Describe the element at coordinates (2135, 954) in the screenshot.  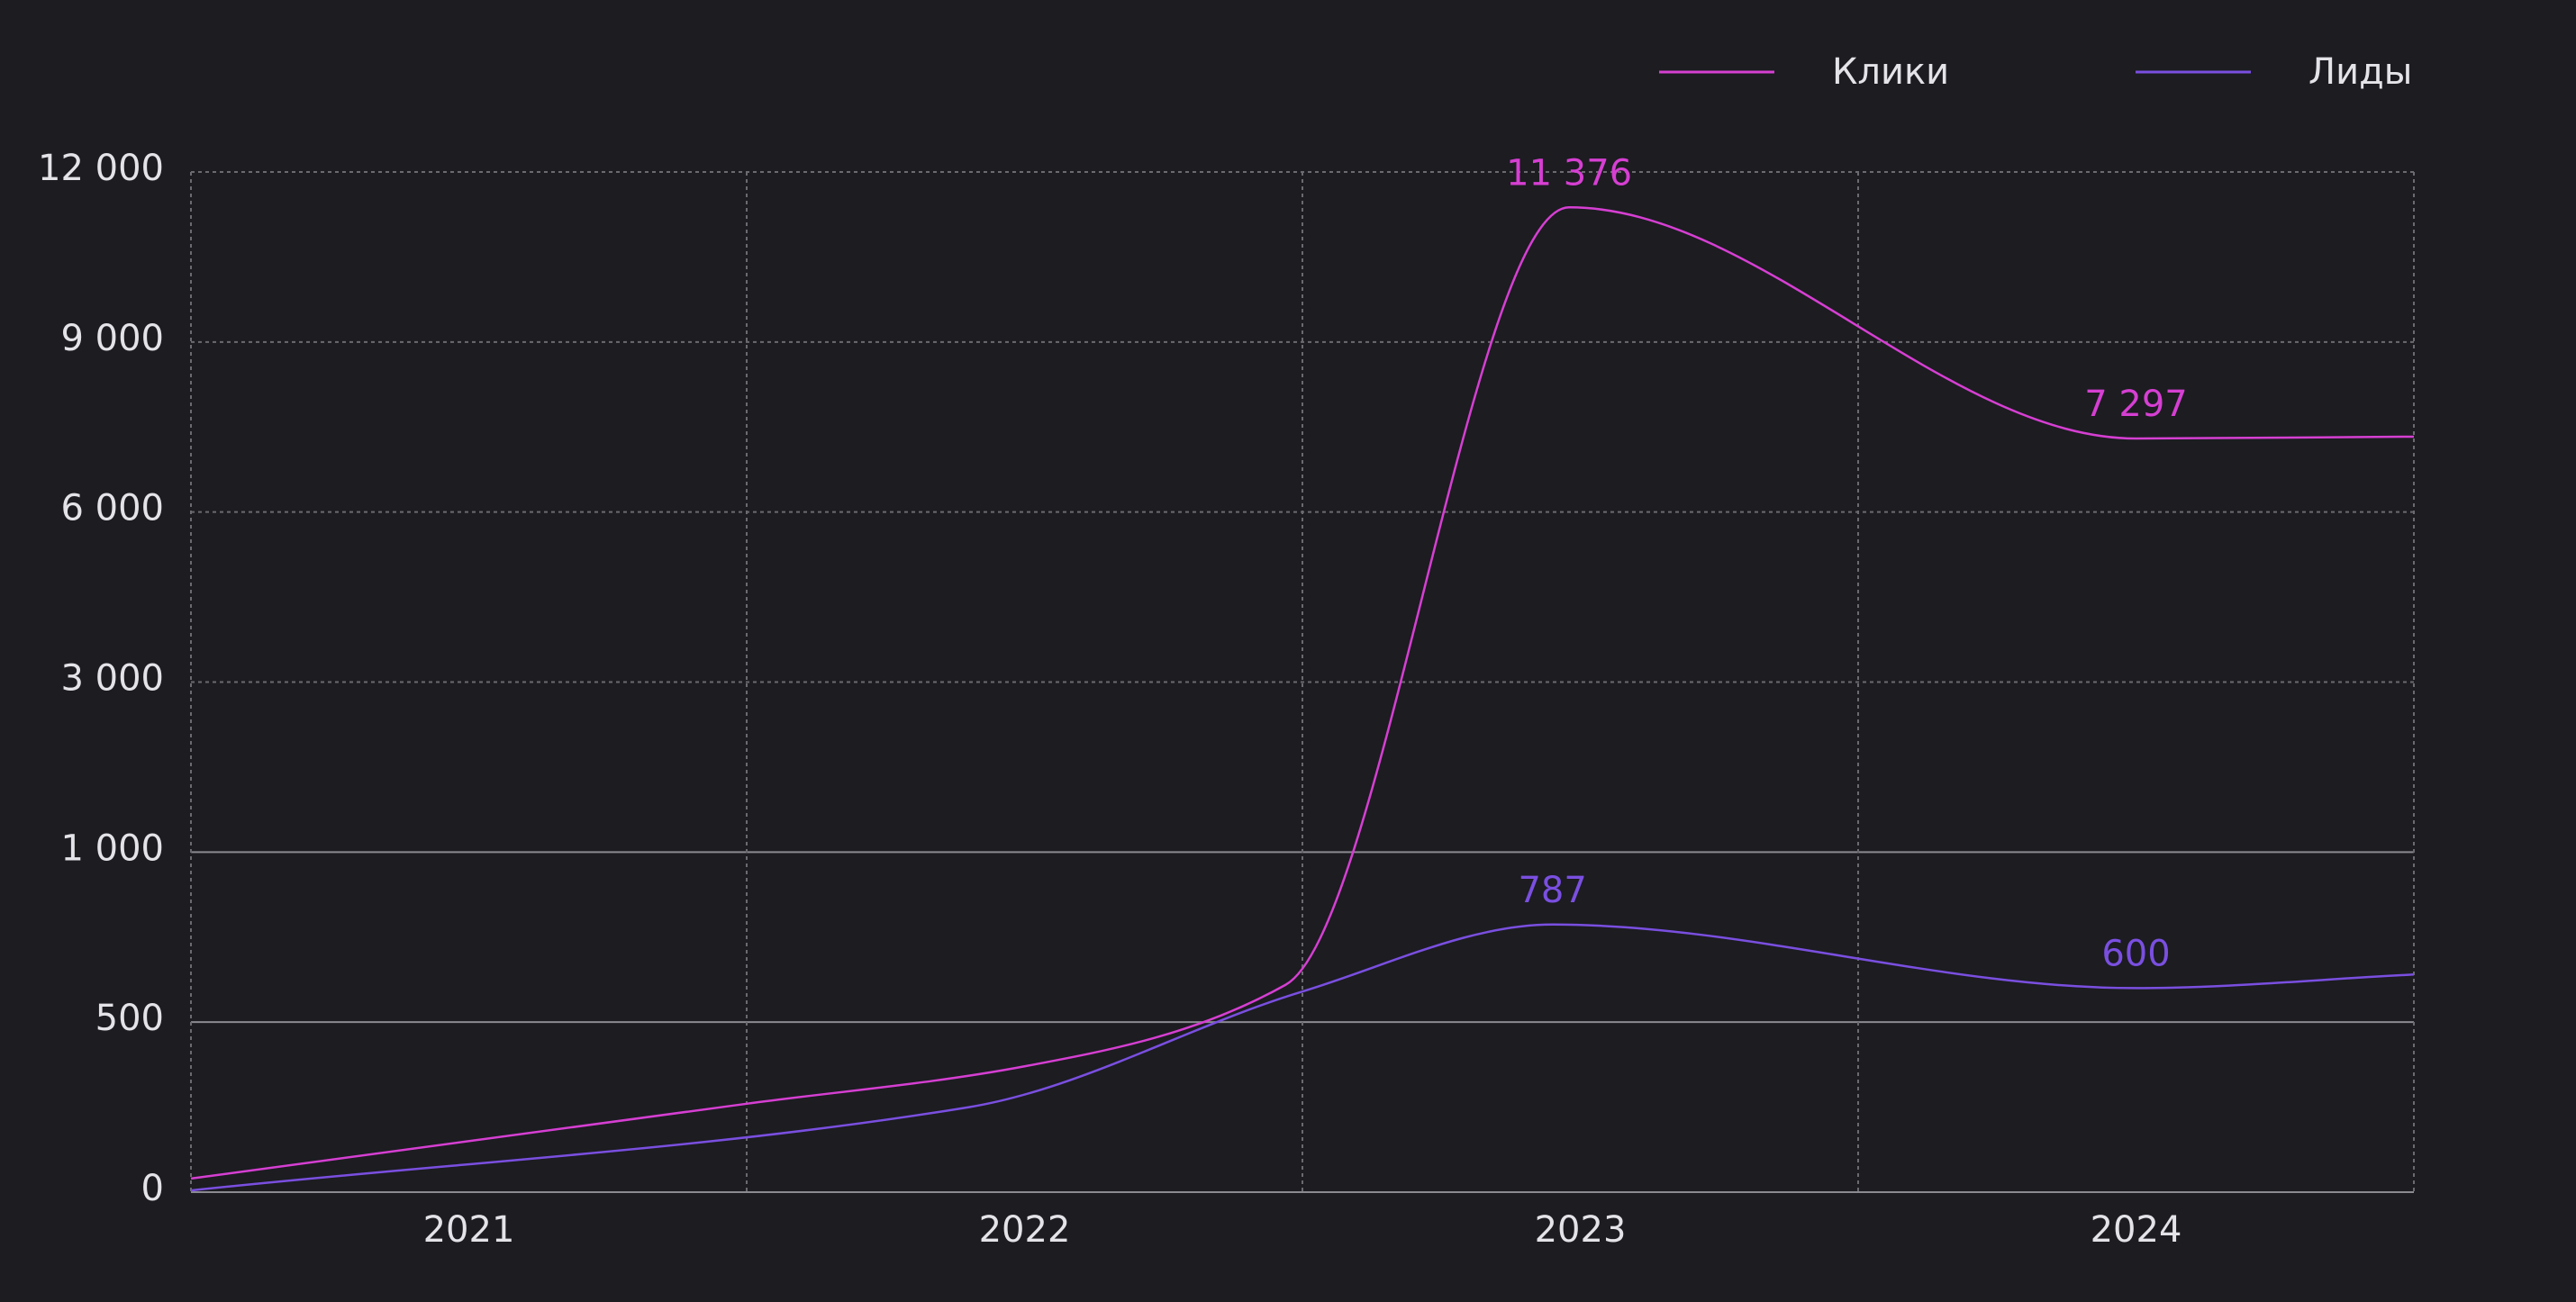
I see `data-label: 600` at that location.